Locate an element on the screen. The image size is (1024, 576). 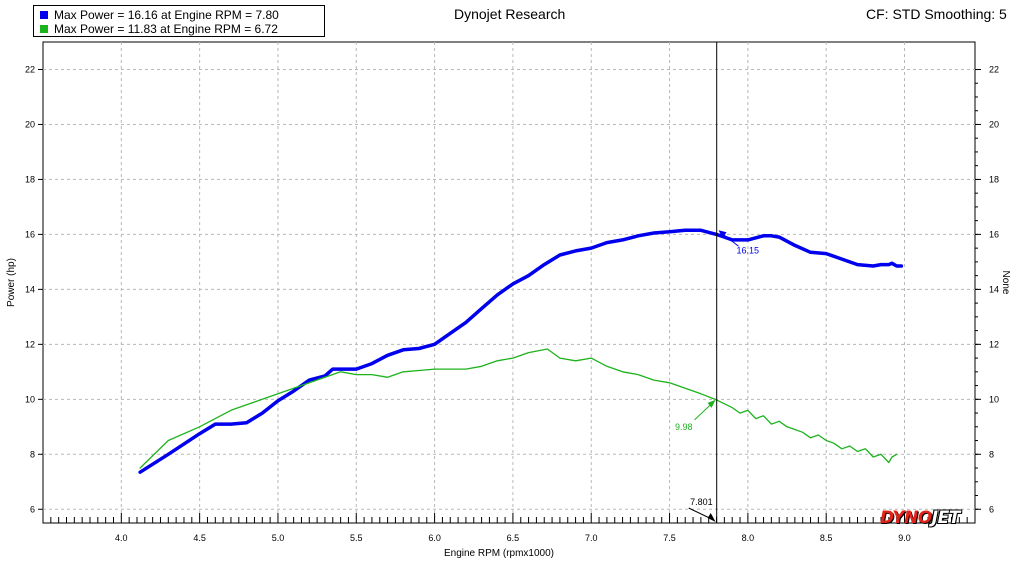
x-tick-label: 4.0 is located at coordinates (121, 538).